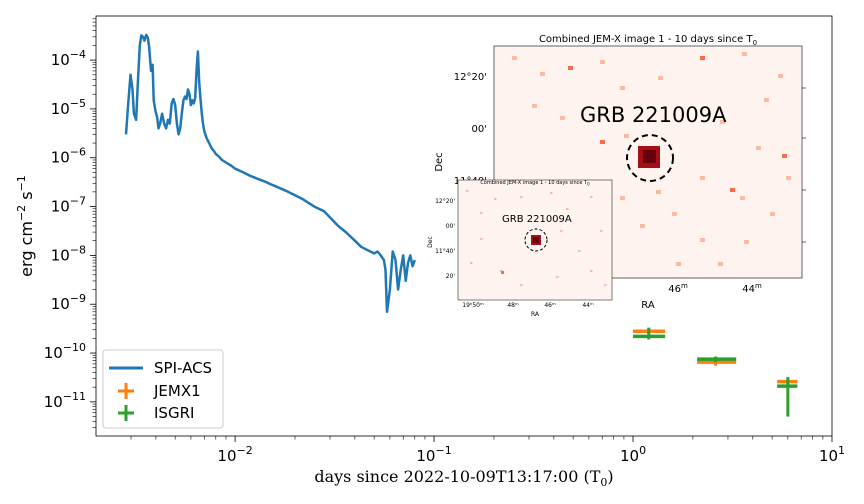 The width and height of the screenshot is (864, 504). I want to click on inset-large-pixels, so click(651, 159).